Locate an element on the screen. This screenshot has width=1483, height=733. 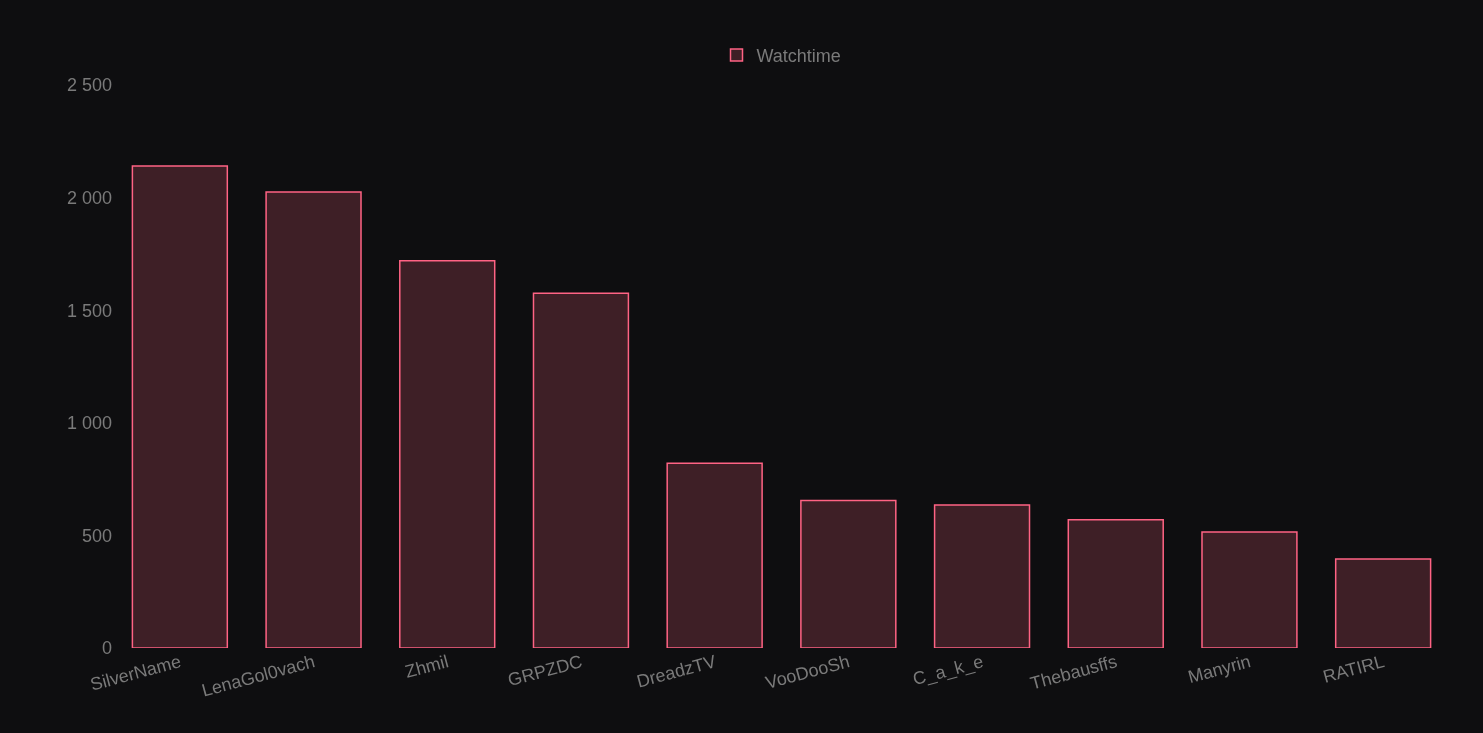
y-tick-label: 1 500 is located at coordinates (89, 310).